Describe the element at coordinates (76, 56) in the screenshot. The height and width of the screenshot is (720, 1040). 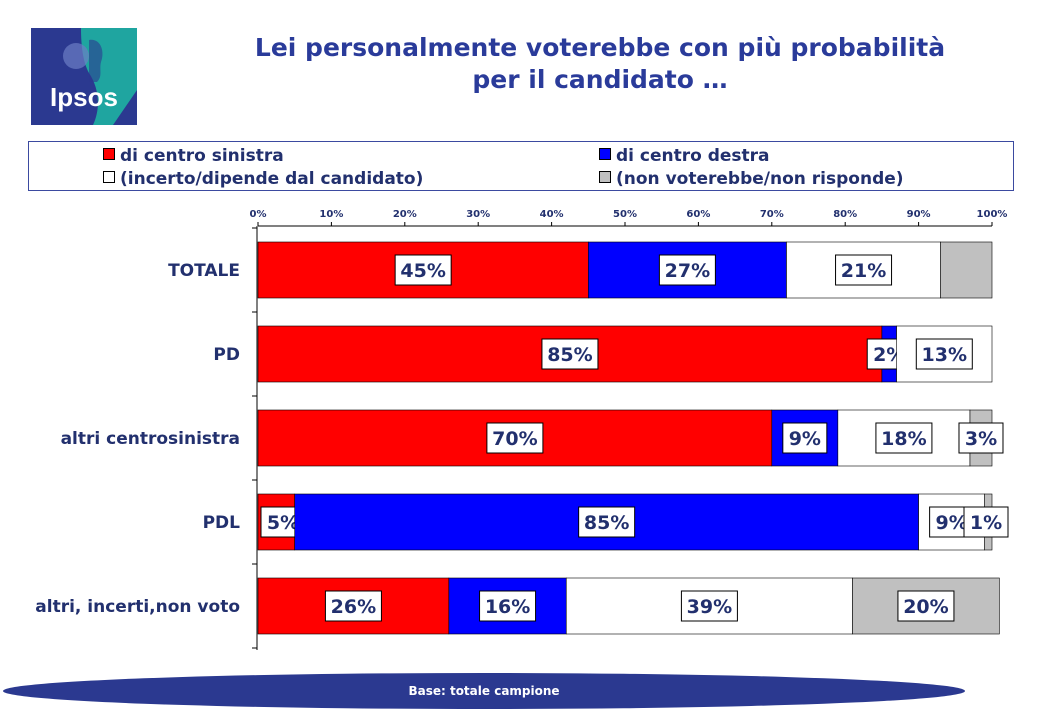
I see `logo-tree-icon` at that location.